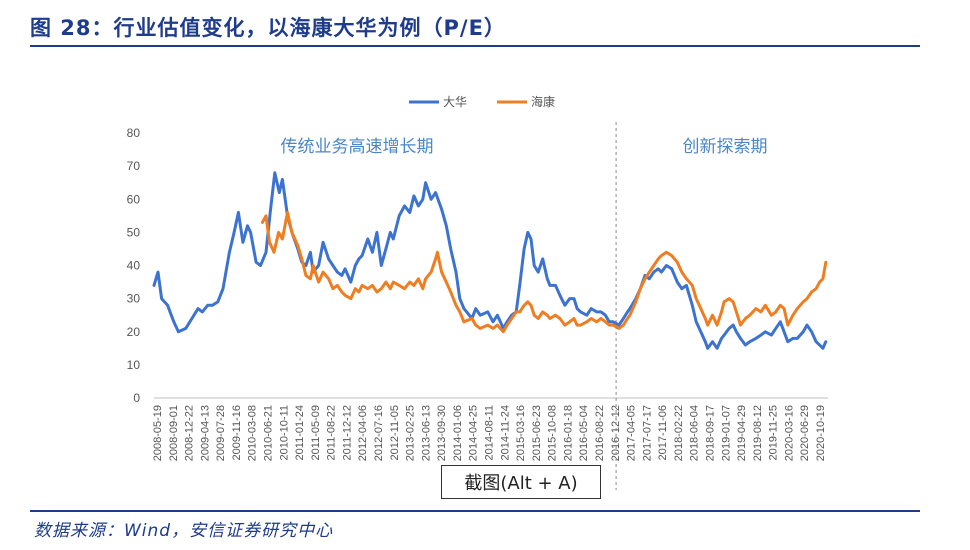  What do you see at coordinates (363, 433) in the screenshot?
I see `x-tick-label: 2012-04-06` at bounding box center [363, 433].